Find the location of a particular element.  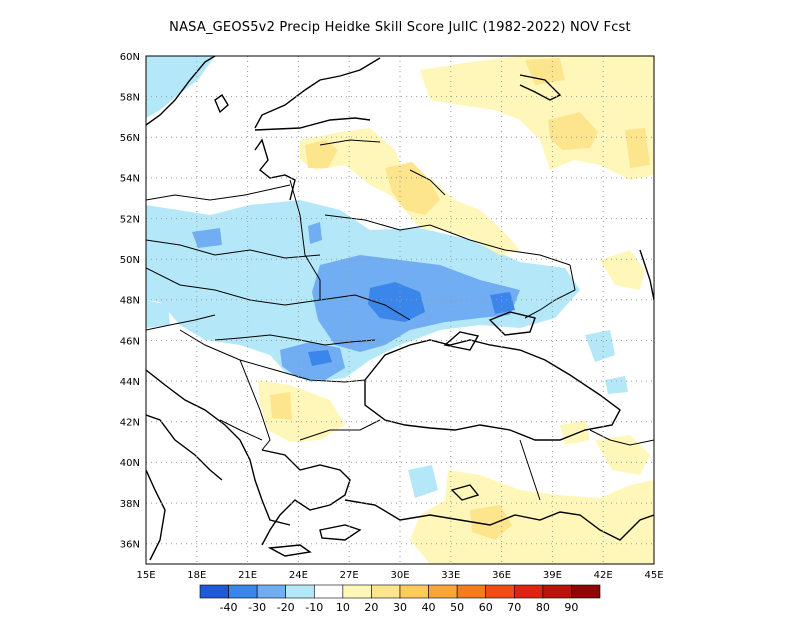

lon-tick-label: 15E is located at coordinates (145, 575).